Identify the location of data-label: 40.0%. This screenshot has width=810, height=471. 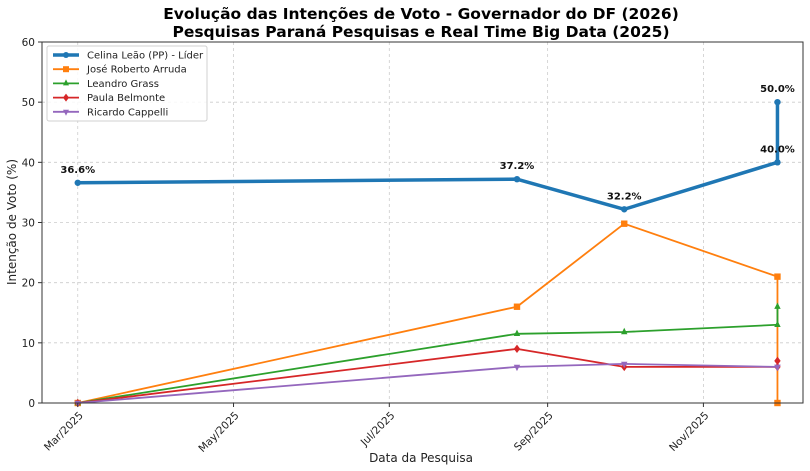
(777, 149).